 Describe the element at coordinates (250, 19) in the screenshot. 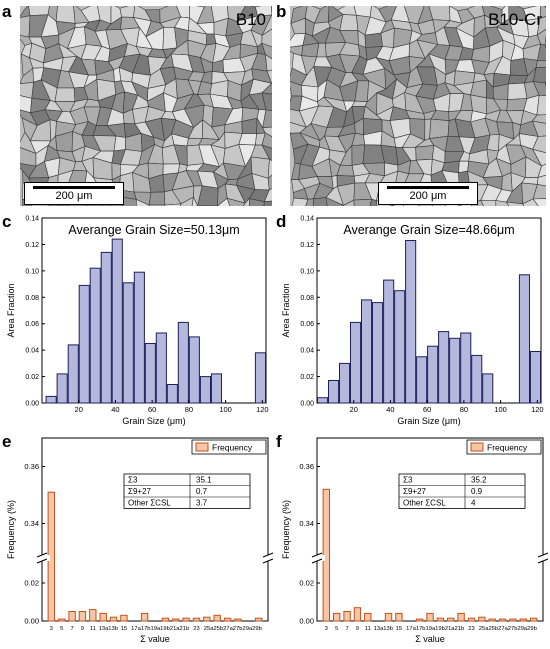

I see `micrograph-label: B10` at that location.